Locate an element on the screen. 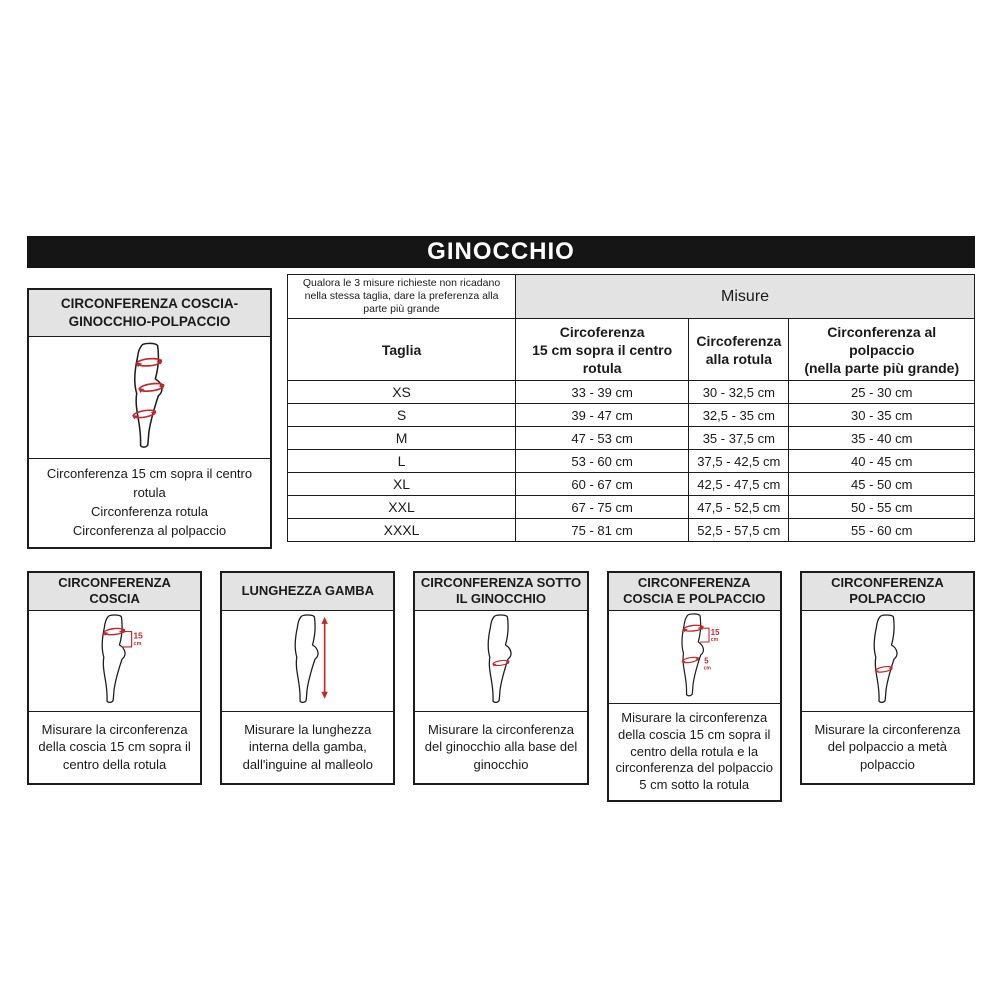 The image size is (1000, 1000). thigh-range: 53 - 60 cm is located at coordinates (602, 461).